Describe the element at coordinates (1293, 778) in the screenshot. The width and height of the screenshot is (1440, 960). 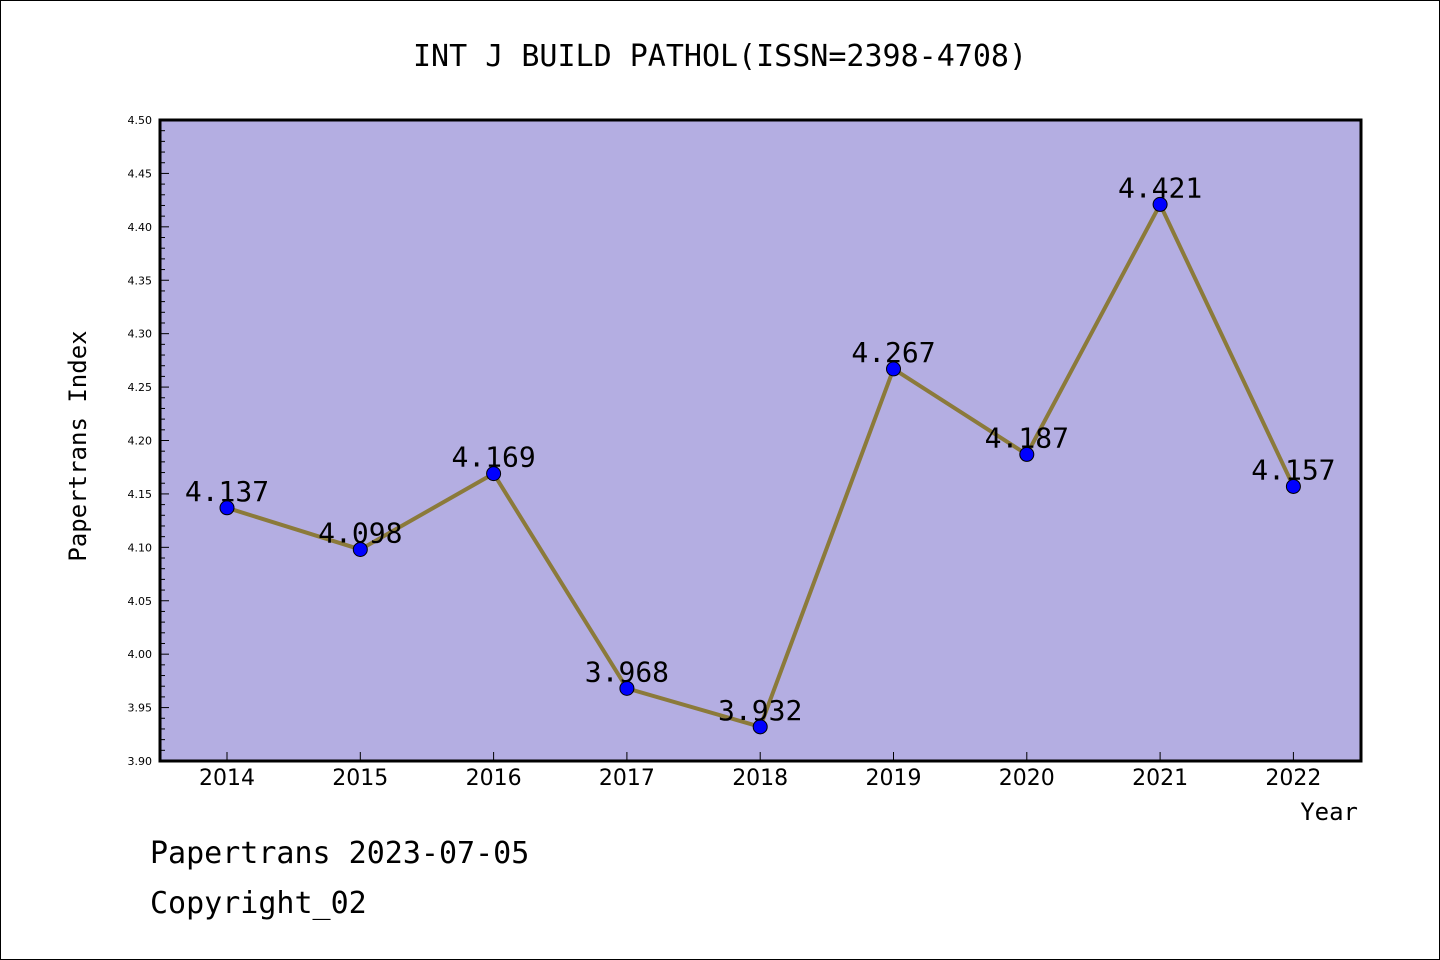
I see `x-tick-label: 2022` at that location.